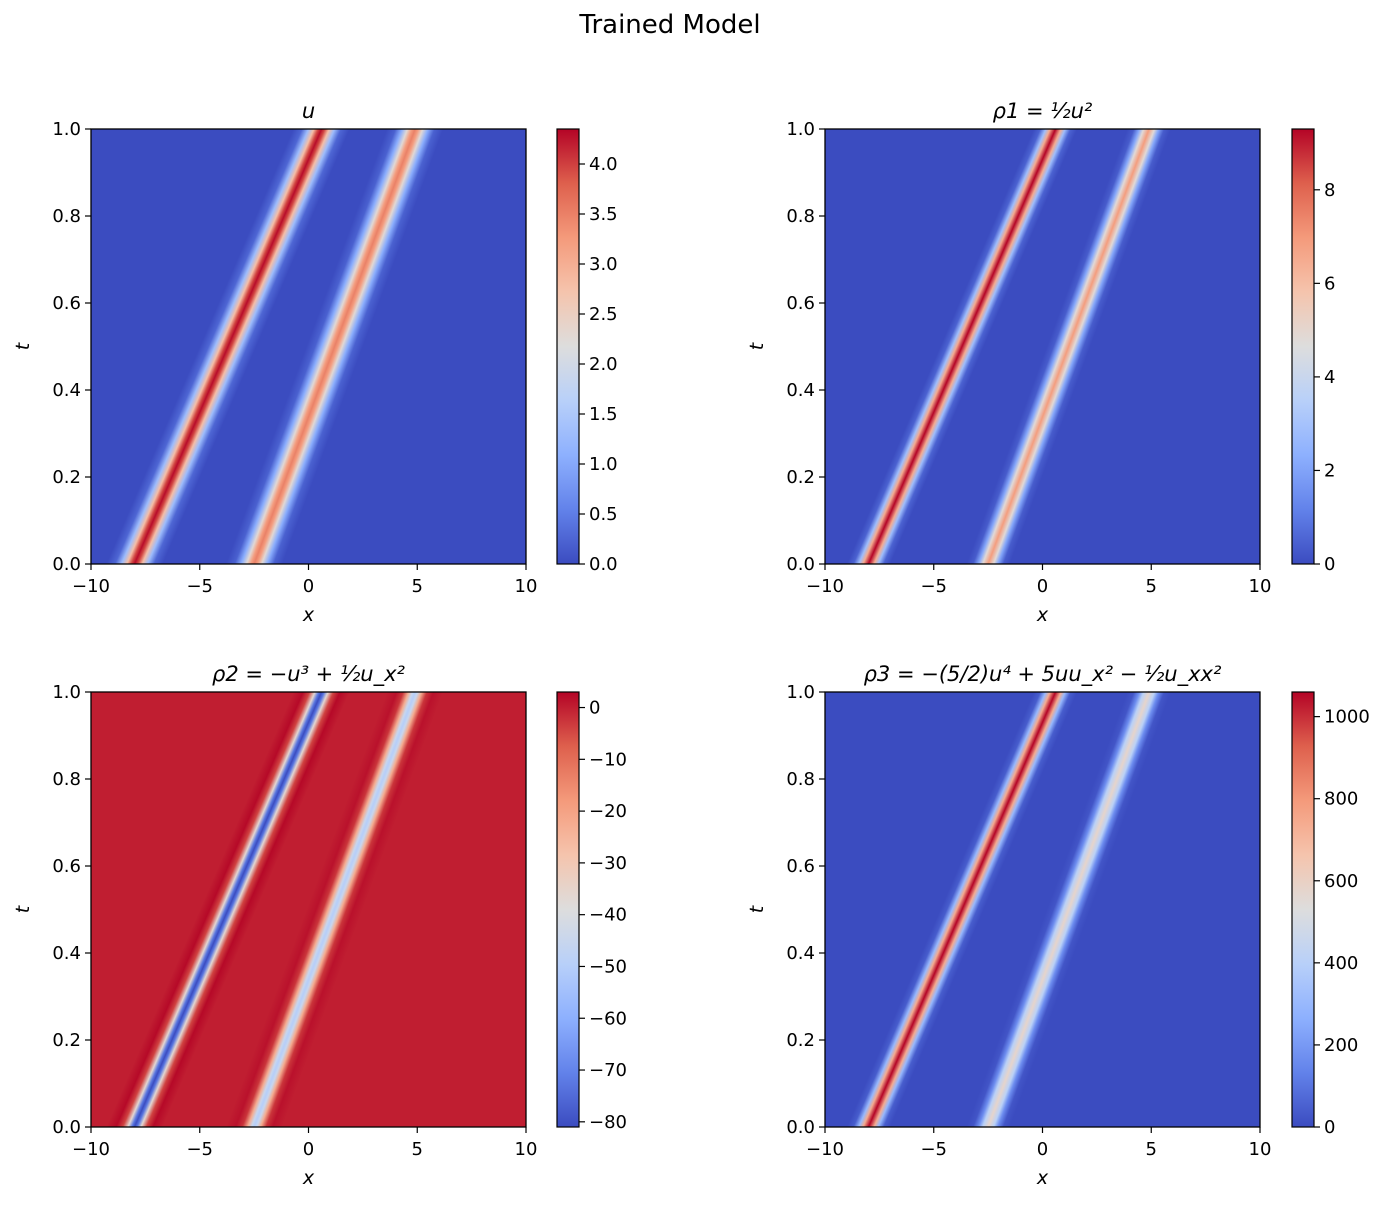 Image resolution: width=1396 pixels, height=1205 pixels. I want to click on colorbar-tick-label: −10, so click(608, 759).